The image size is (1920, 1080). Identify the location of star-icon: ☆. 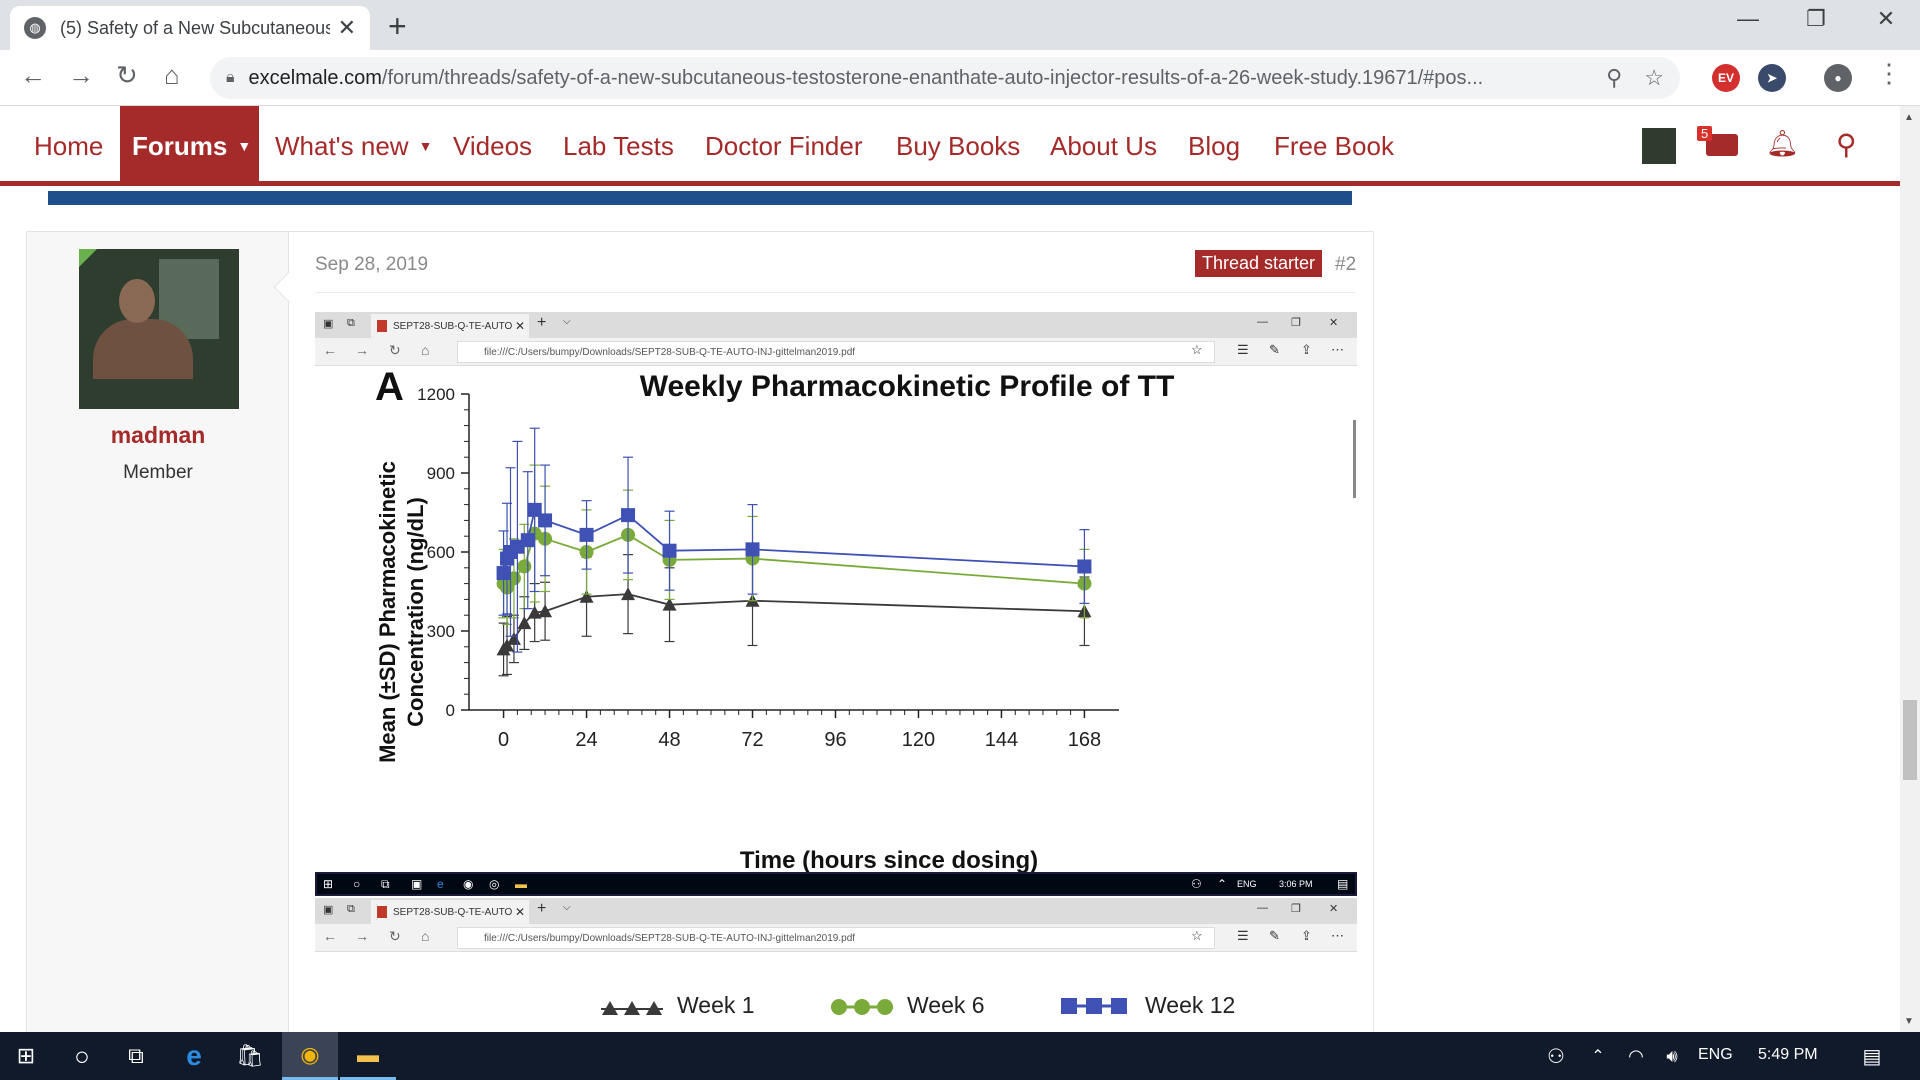
(1197, 349).